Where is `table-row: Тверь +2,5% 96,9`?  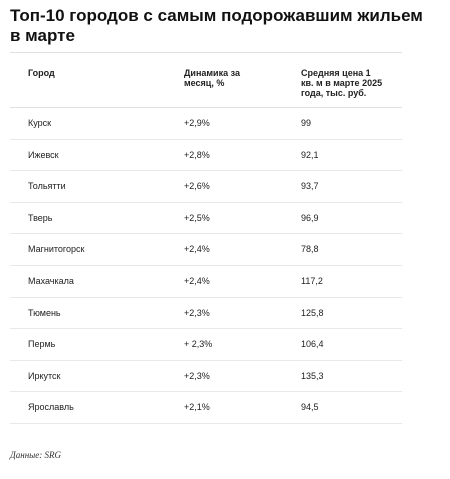
table-row: Тверь +2,5% 96,9 is located at coordinates (206, 219).